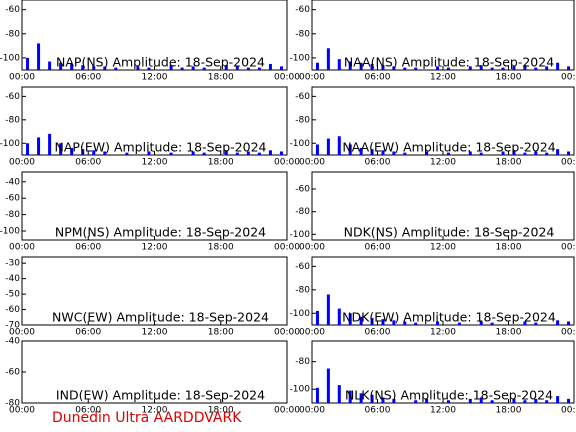  I want to click on panel-title: NWC(EW) Amplitude: 18-Sep-2024, so click(160, 317).